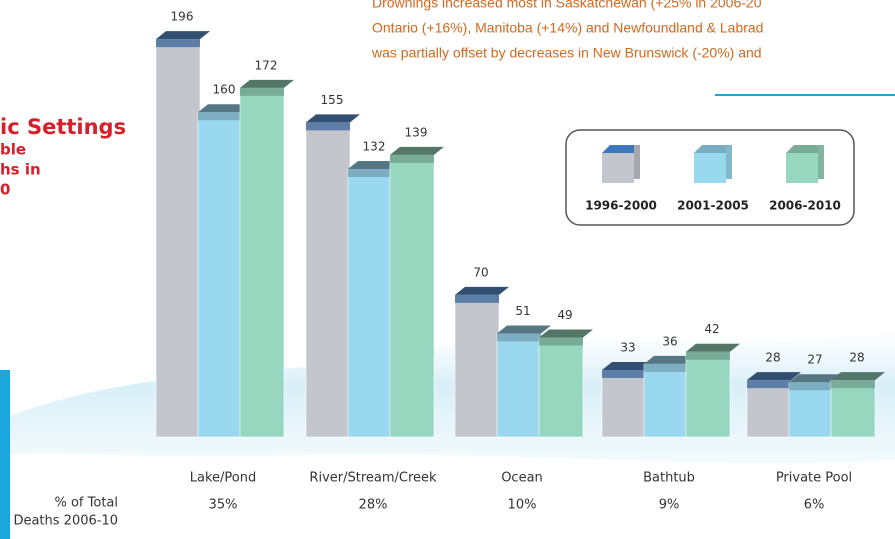 This screenshot has height=539, width=895. Describe the element at coordinates (522, 505) in the screenshot. I see `share-label: 10%` at that location.